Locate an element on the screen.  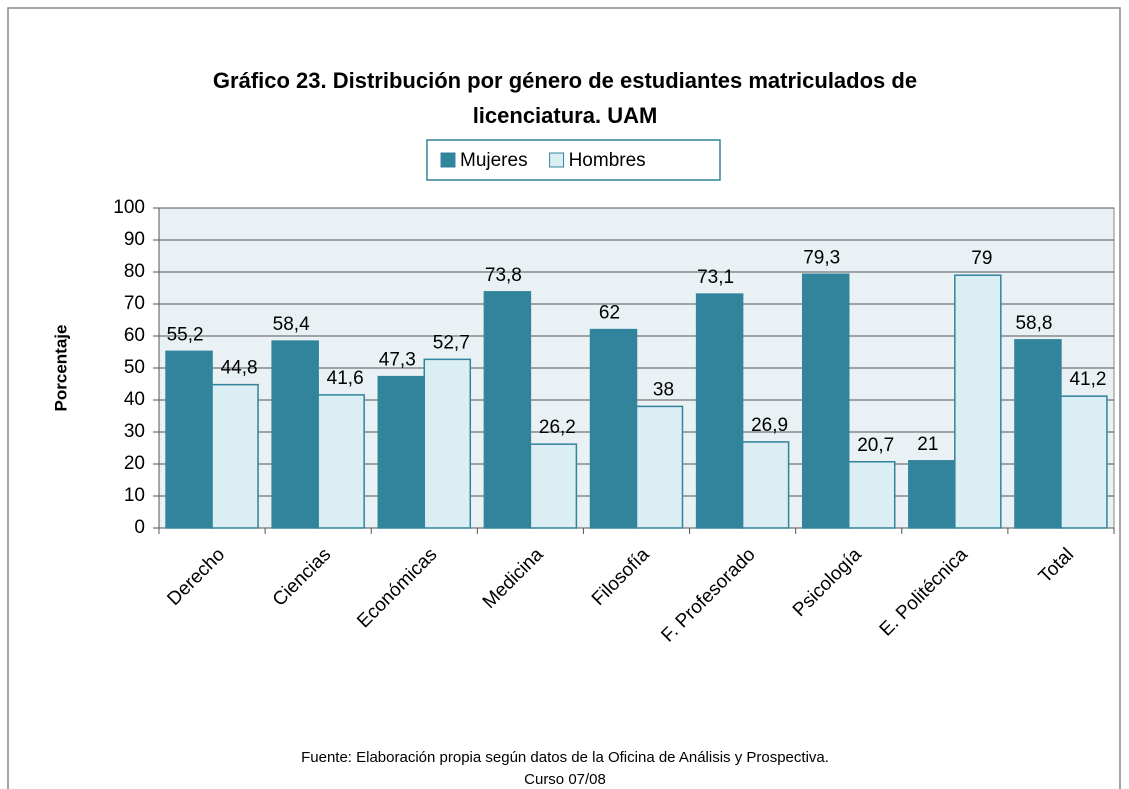
data-label: 38 is located at coordinates (663, 389).